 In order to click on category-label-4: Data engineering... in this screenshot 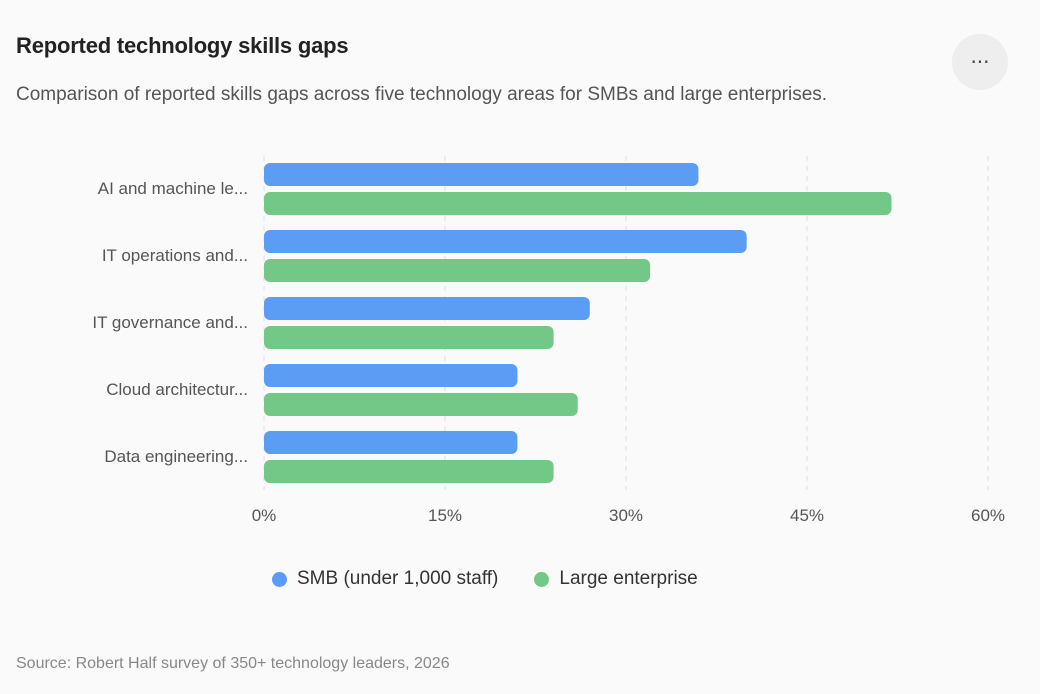, I will do `click(176, 456)`.